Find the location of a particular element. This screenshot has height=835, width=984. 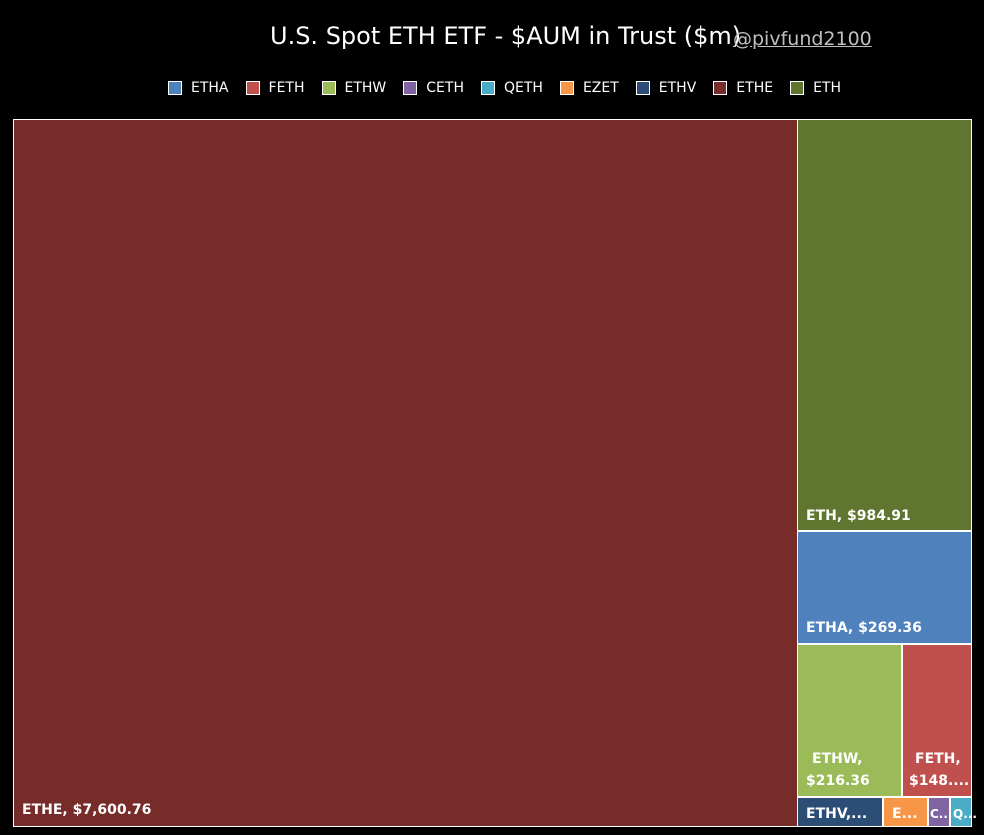

treemap-tile-ethw: ETHW, $216.36 is located at coordinates (849, 720).